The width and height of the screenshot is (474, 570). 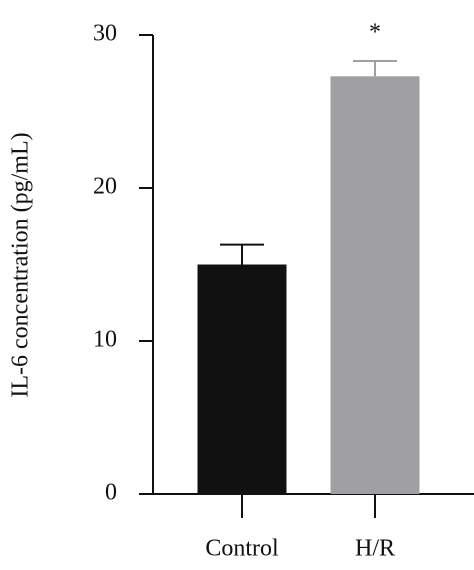 What do you see at coordinates (375, 33) in the screenshot?
I see `annotation: *` at bounding box center [375, 33].